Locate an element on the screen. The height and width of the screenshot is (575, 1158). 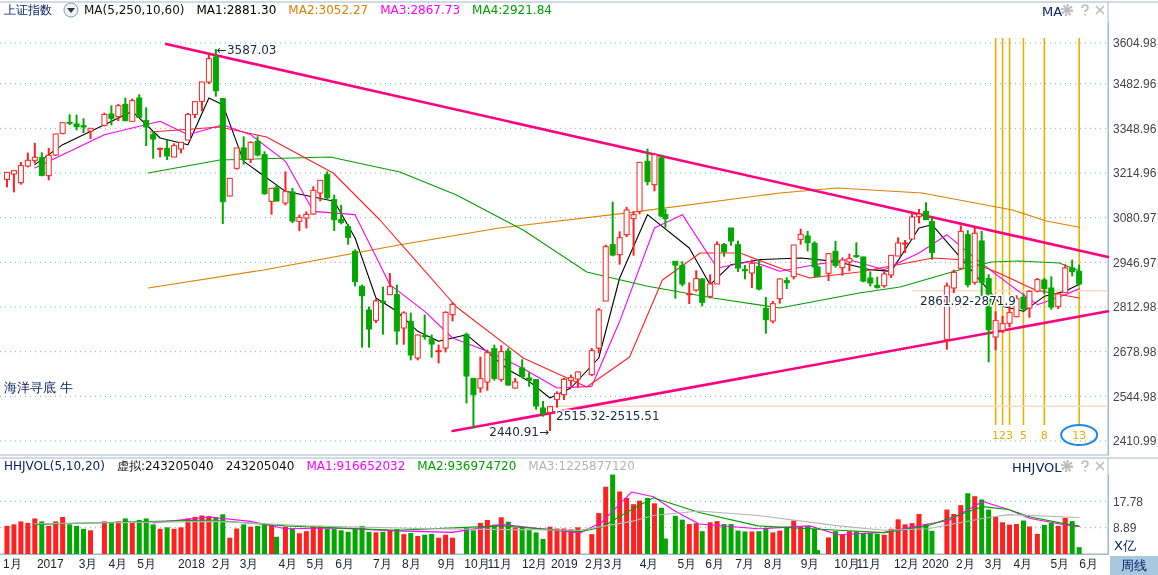
y-tick-label: 3482.96 is located at coordinates (1135, 84).